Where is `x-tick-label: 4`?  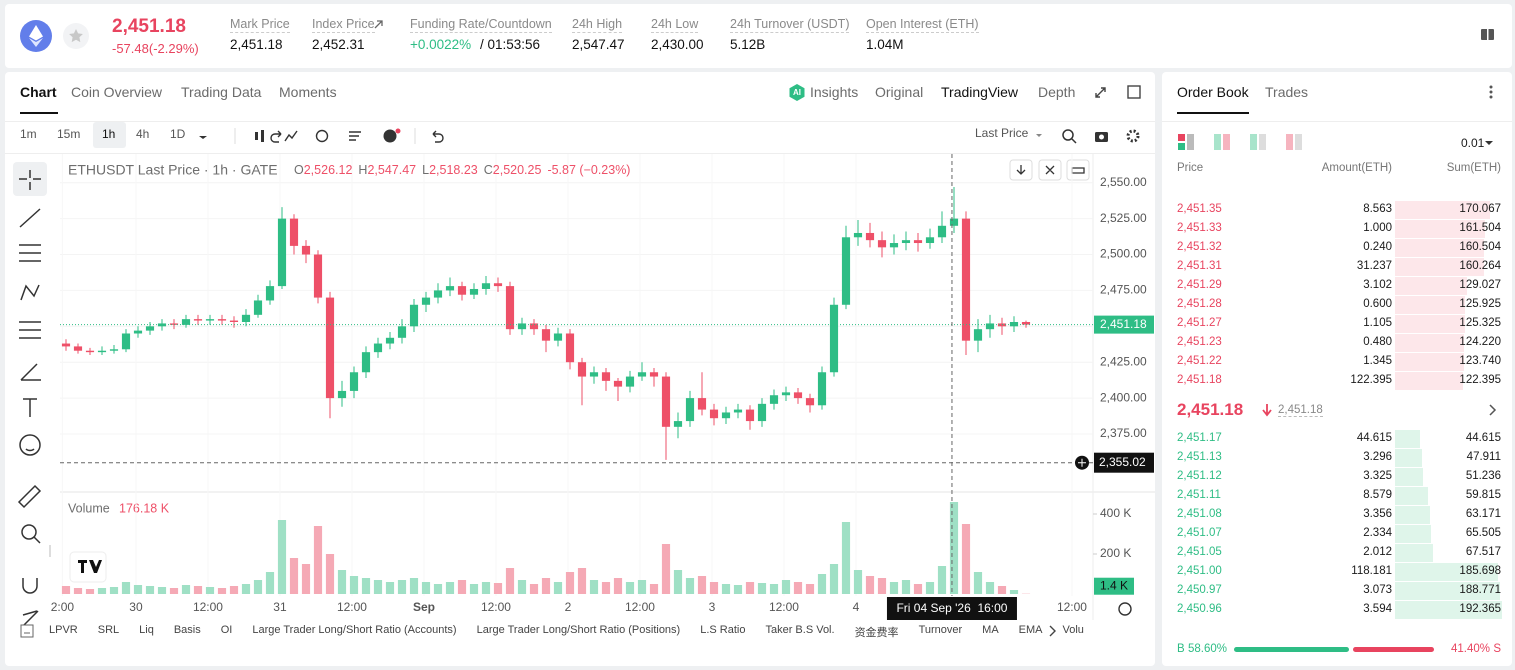 x-tick-label: 4 is located at coordinates (856, 607).